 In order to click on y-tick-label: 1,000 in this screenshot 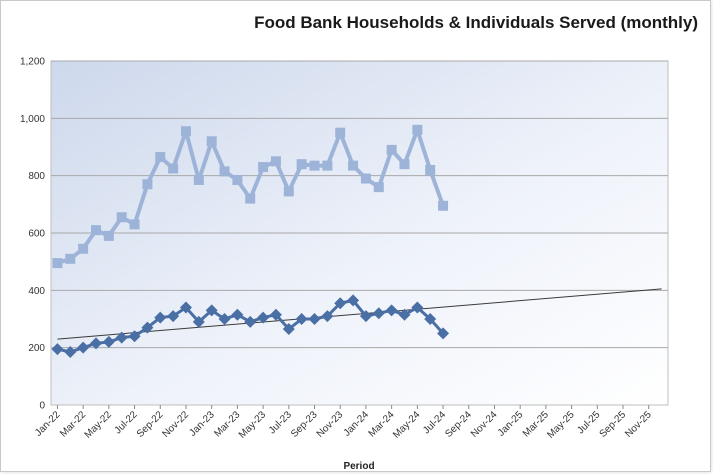, I will do `click(32, 119)`.